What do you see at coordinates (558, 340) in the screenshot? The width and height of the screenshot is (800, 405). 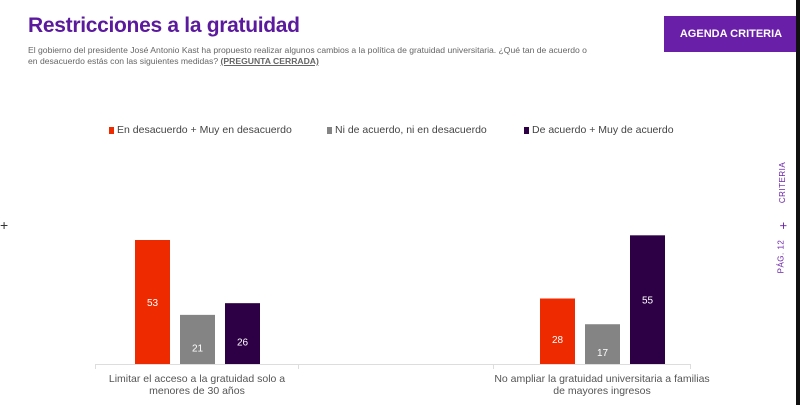 I see `data-label: 28` at bounding box center [558, 340].